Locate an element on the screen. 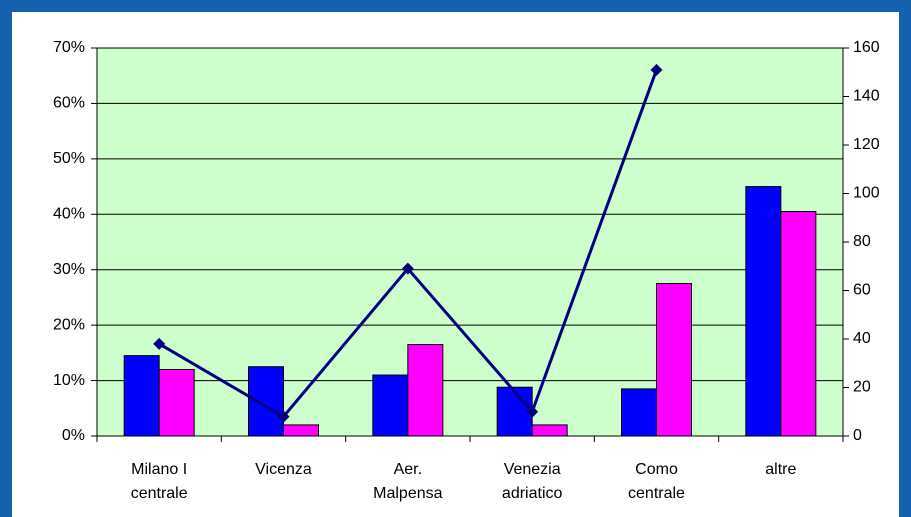 This screenshot has width=911, height=517. x-tick-label-line: Aer. is located at coordinates (408, 469).